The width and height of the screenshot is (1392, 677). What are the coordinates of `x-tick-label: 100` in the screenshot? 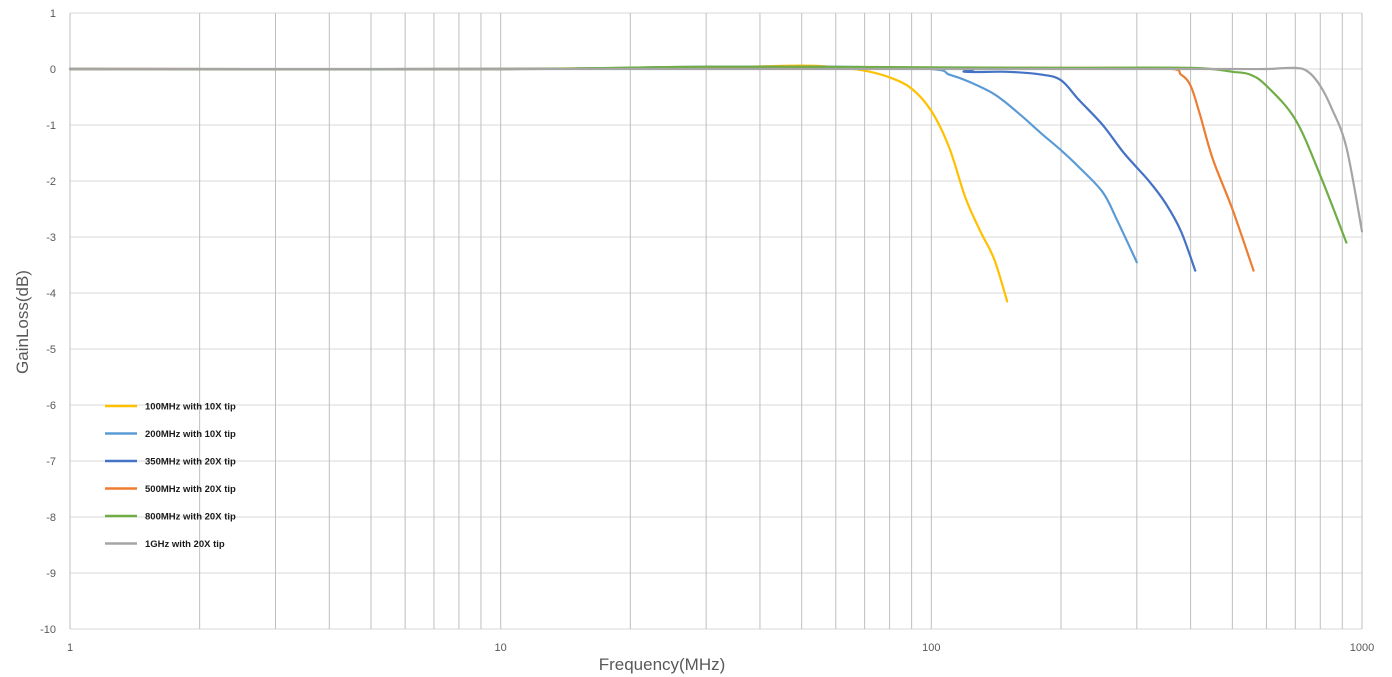 It's located at (931, 648).